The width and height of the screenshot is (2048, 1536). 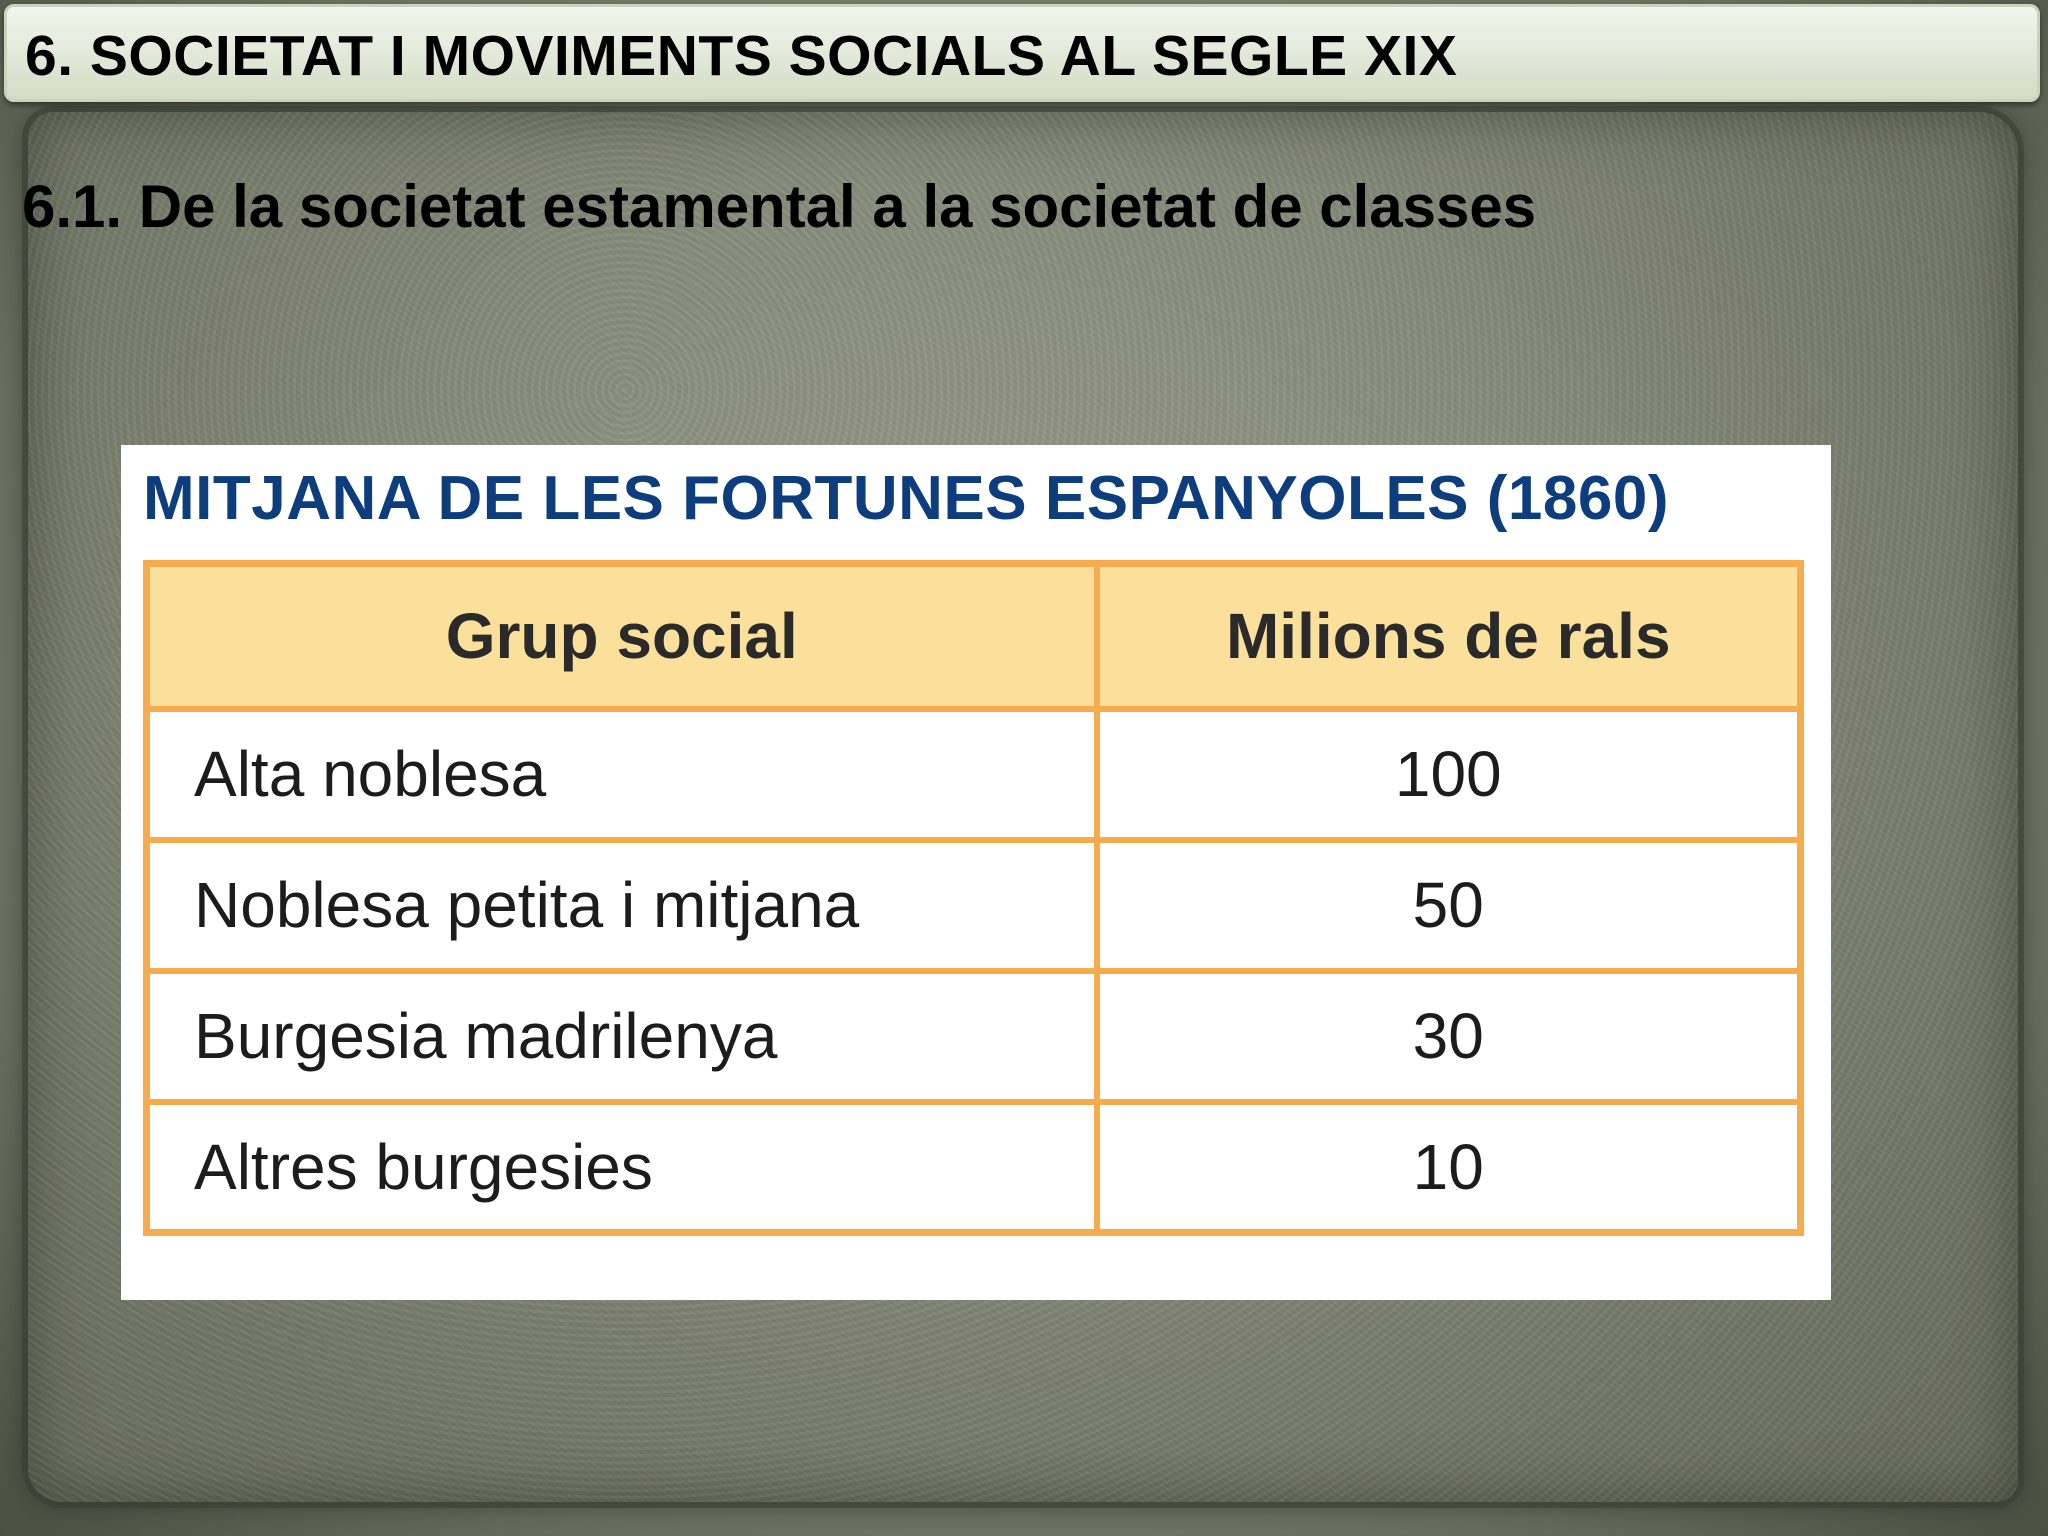 I want to click on cell-value: 30, so click(x=1448, y=1036).